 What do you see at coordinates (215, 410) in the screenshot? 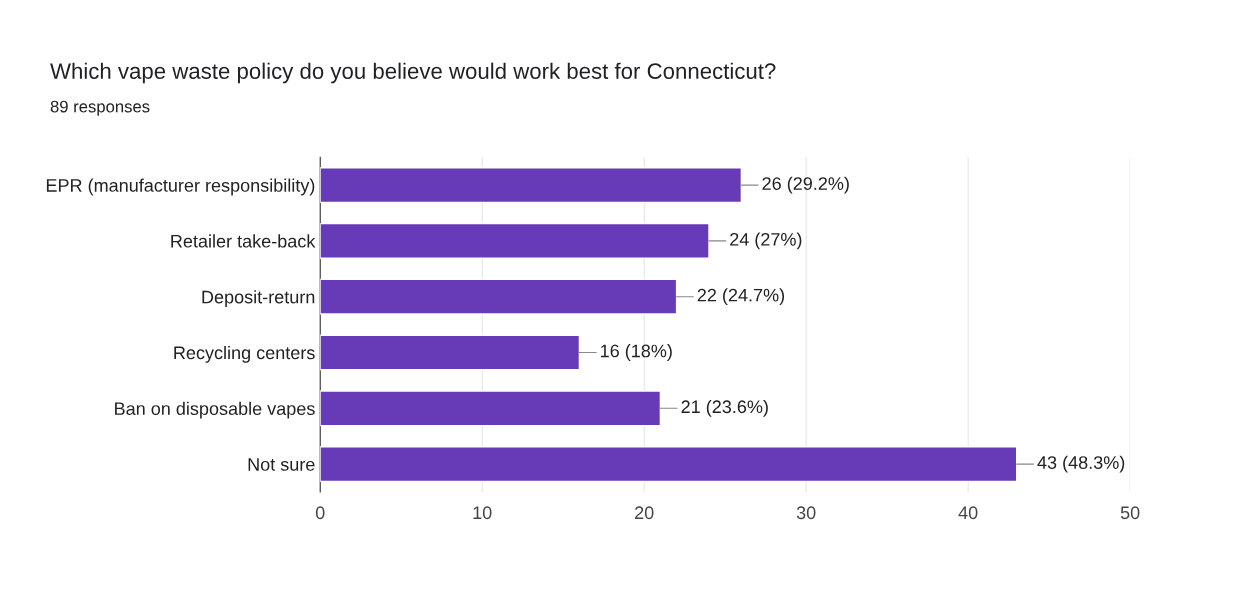
I see `y-tick-label: Ban on disposable vapes` at bounding box center [215, 410].